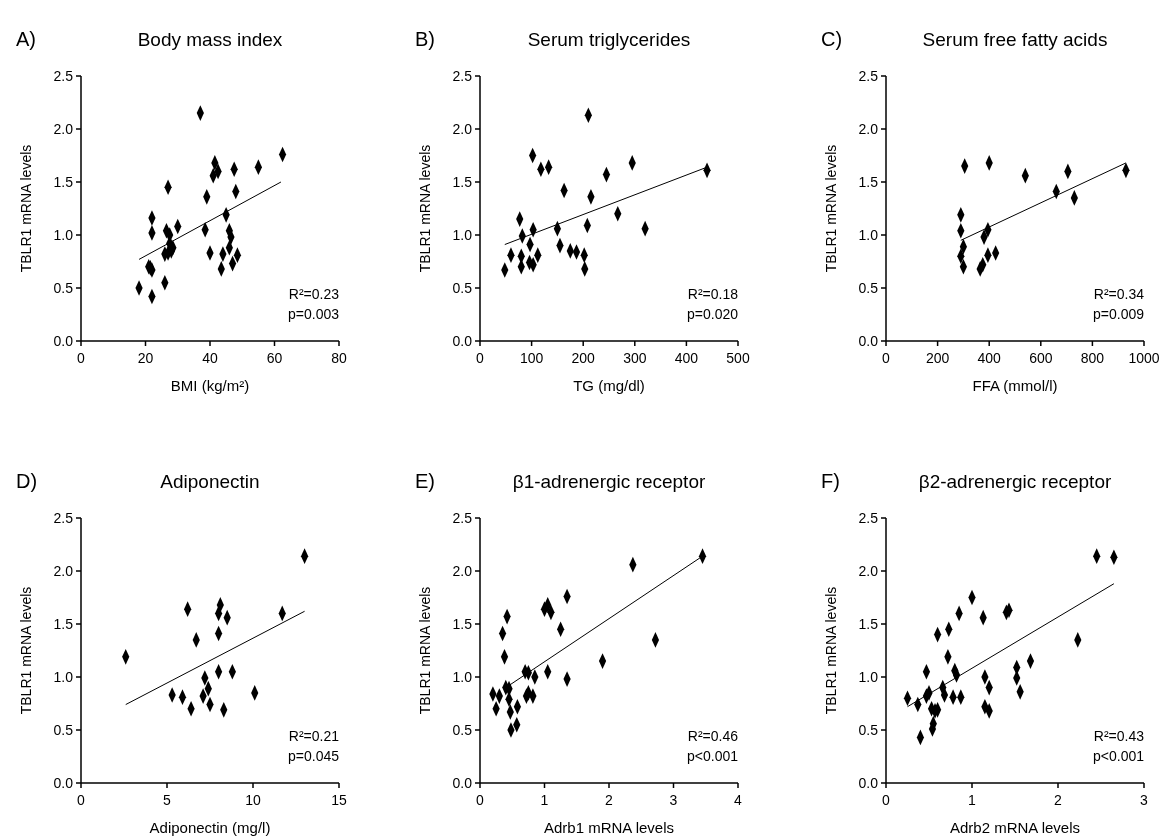 The height and width of the screenshot is (836, 1173). I want to click on annotation: R²=0.23, so click(314, 294).